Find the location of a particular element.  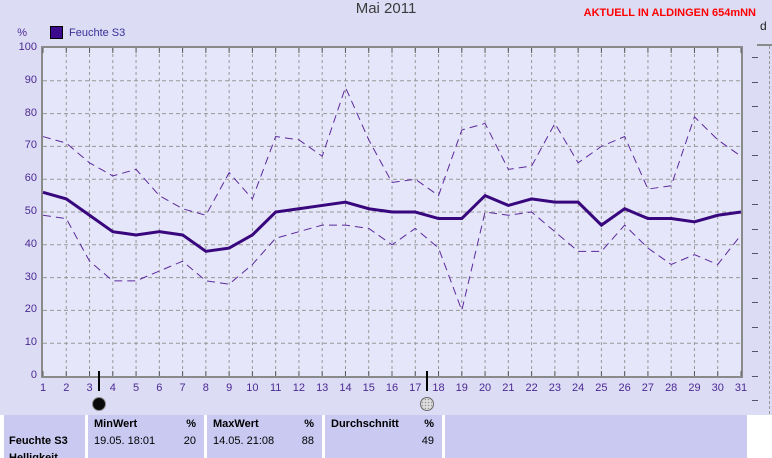

series-mean is located at coordinates (392, 221).